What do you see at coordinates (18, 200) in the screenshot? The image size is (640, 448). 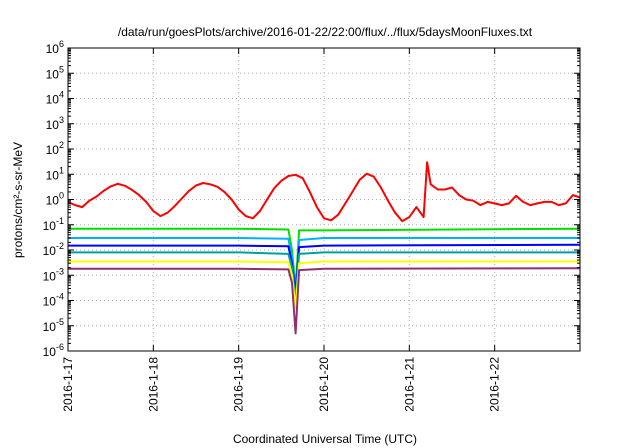 I see `y-axis-label: protons/cm²-s-sr-MeV` at bounding box center [18, 200].